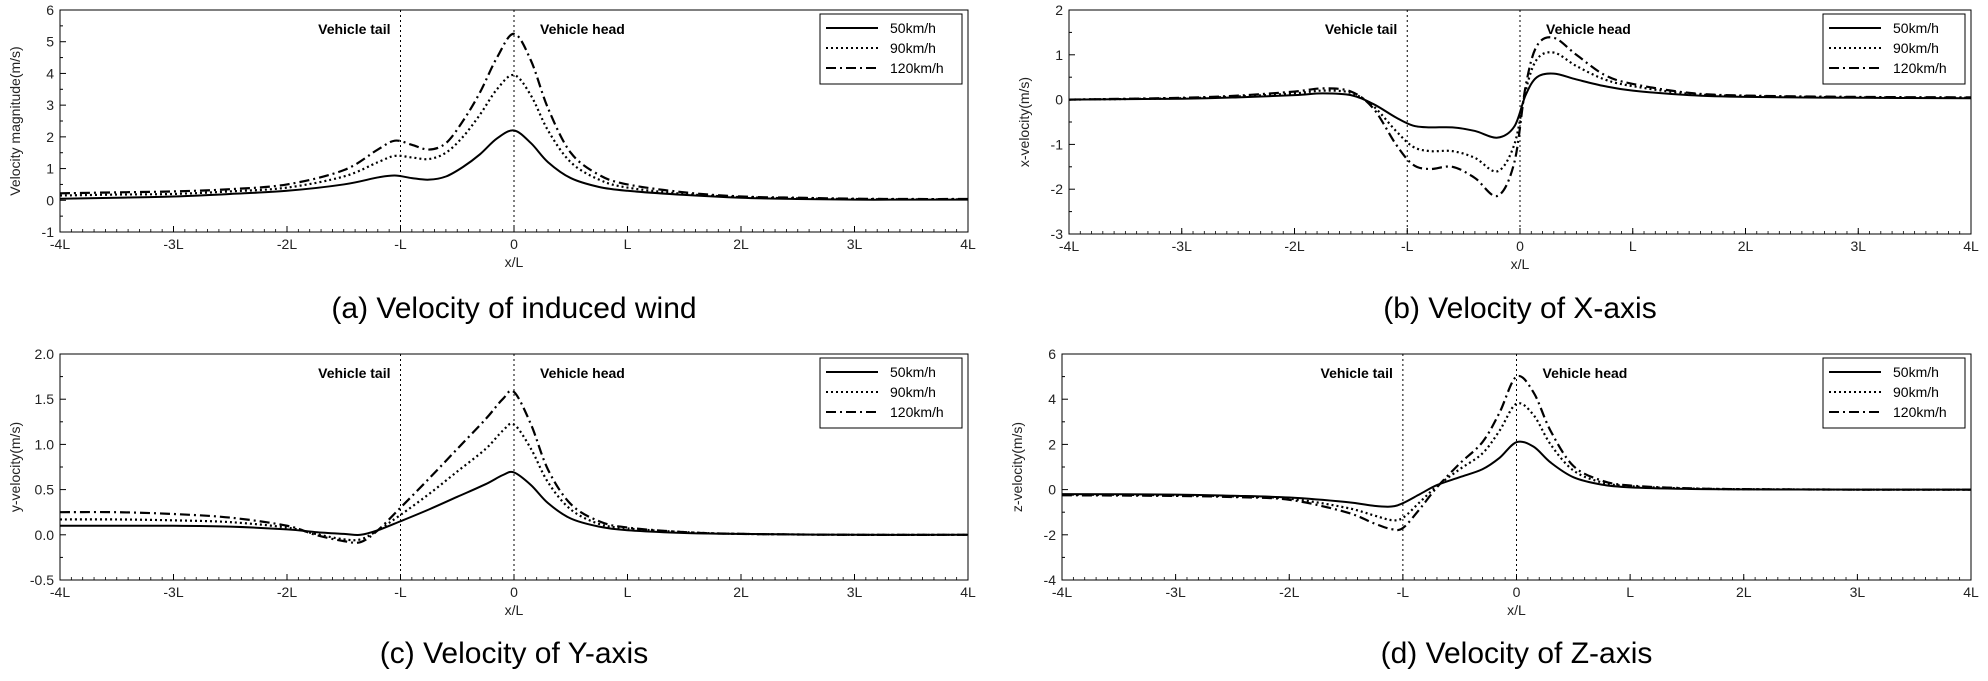  What do you see at coordinates (1519, 308) in the screenshot?
I see `panel-caption: (b) Velocity of X-axis` at bounding box center [1519, 308].